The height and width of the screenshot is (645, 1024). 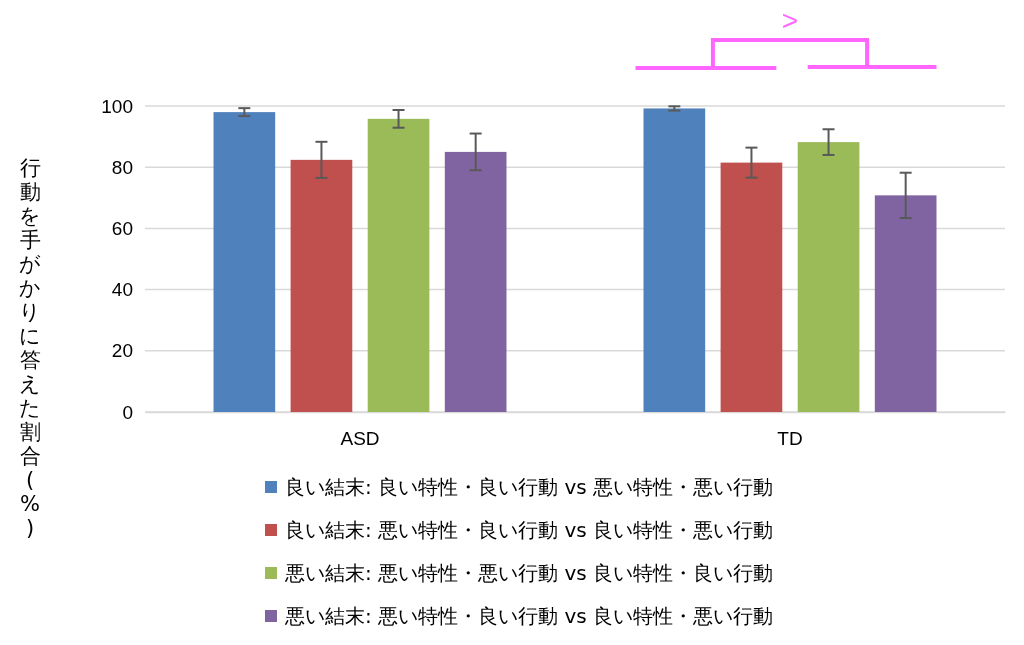 I want to click on text: 行動を手がかりに答えた割合(%), so click(x=30, y=348).